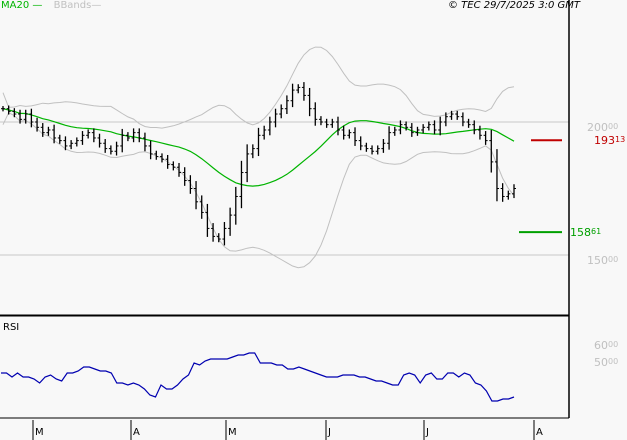 This screenshot has height=440, width=627. I want to click on x-label-apr: A, so click(136, 432).